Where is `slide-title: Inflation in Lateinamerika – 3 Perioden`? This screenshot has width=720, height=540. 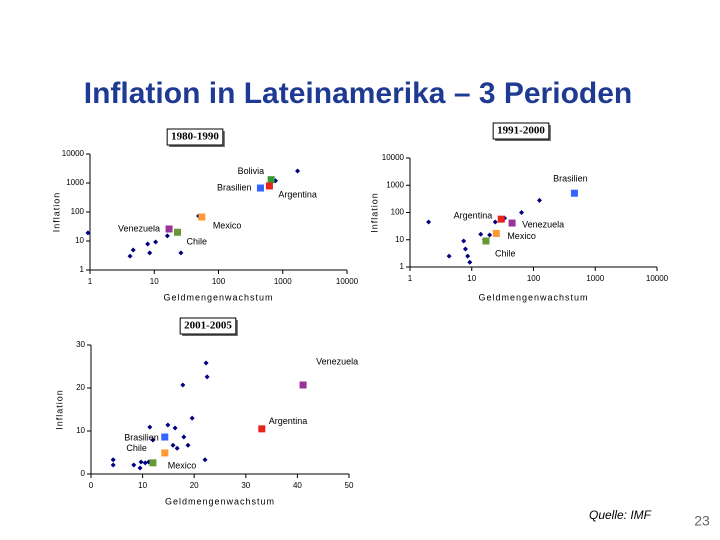
slide-title: Inflation in Lateinamerika – 3 Perioden is located at coordinates (358, 93).